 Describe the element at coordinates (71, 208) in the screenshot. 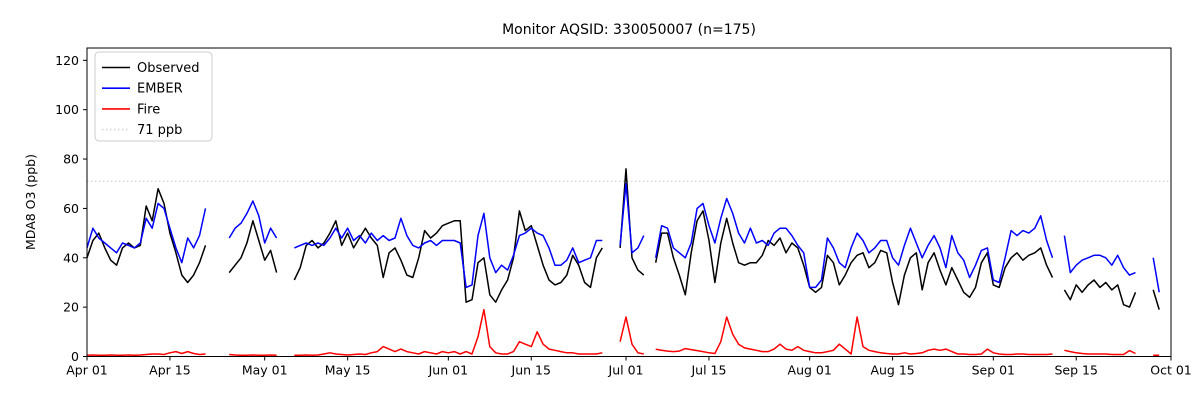

I see `y-tick-label: 60` at that location.